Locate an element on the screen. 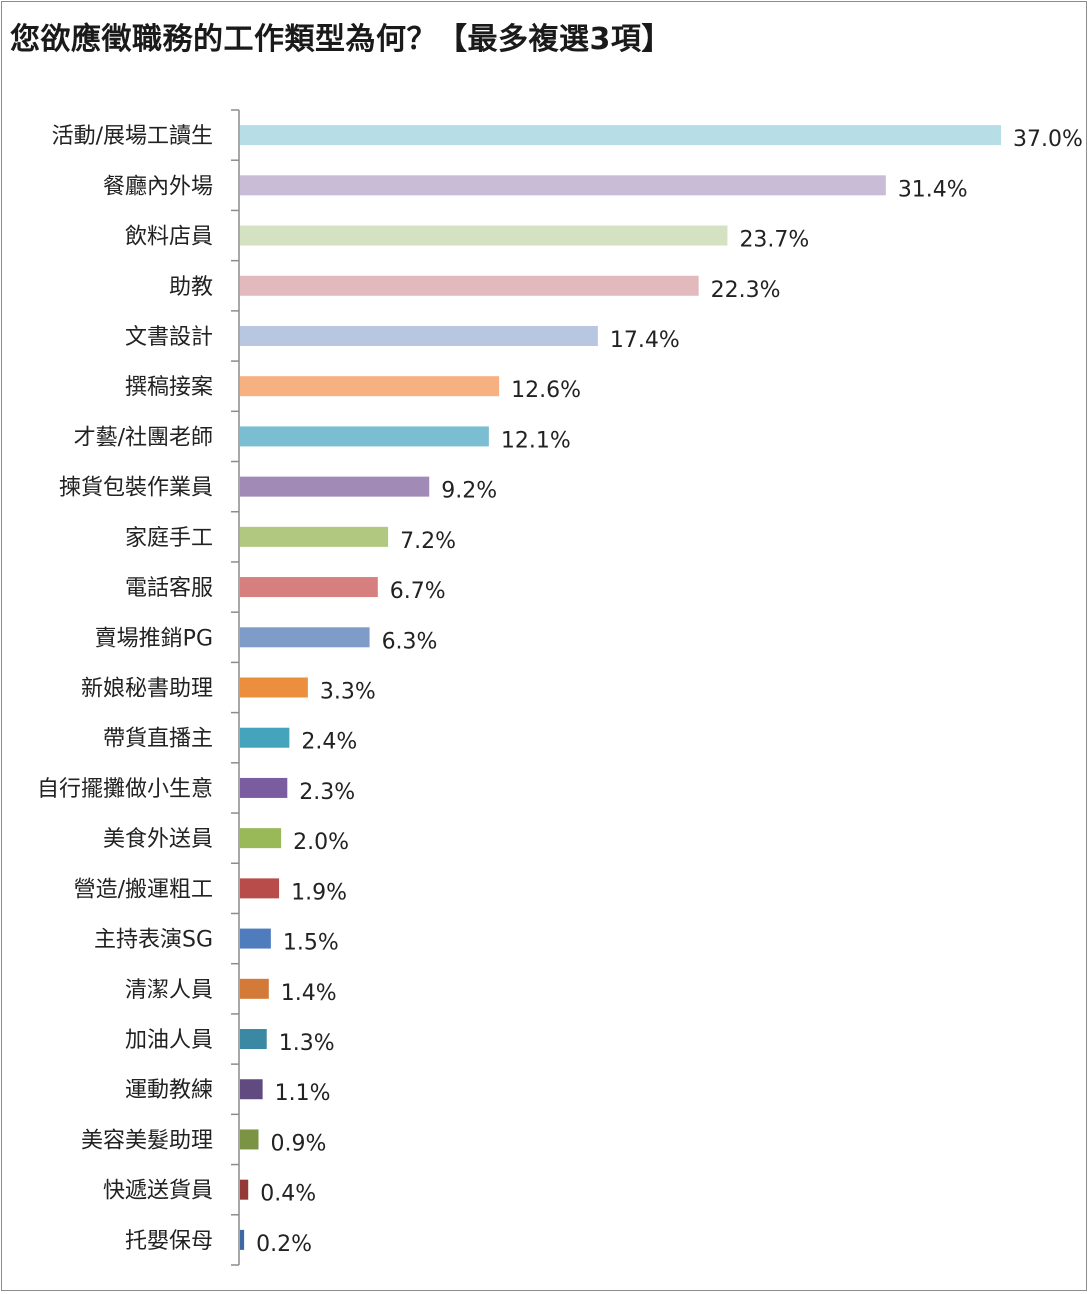  data-label: 31.4% is located at coordinates (933, 189).